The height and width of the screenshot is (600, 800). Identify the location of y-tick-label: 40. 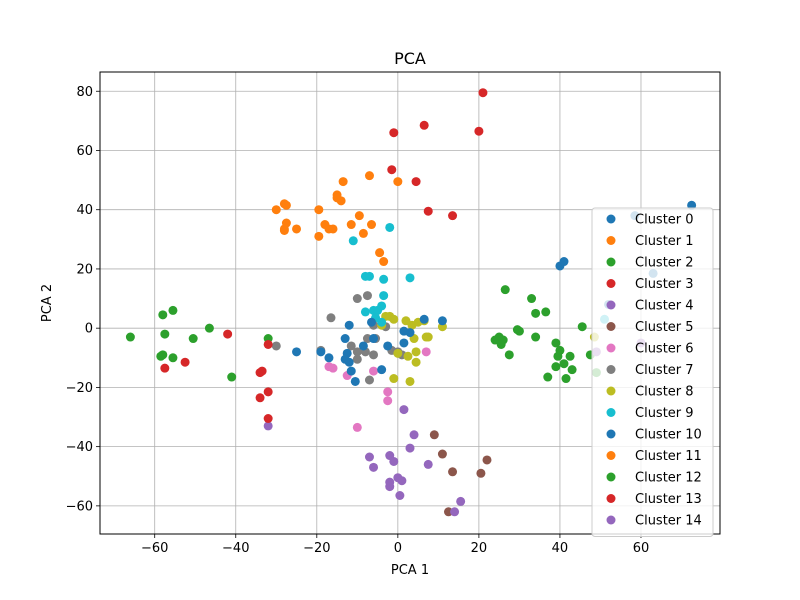
(84, 210).